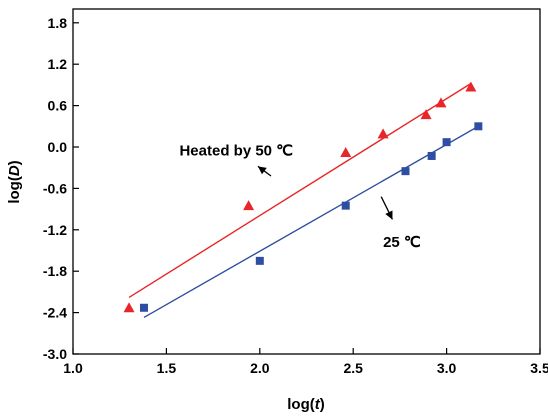  Describe the element at coordinates (305, 362) in the screenshot. I see `x-axis-ticks: 1.0 1.5 2.0 2.5 3.0 3.5` at that location.